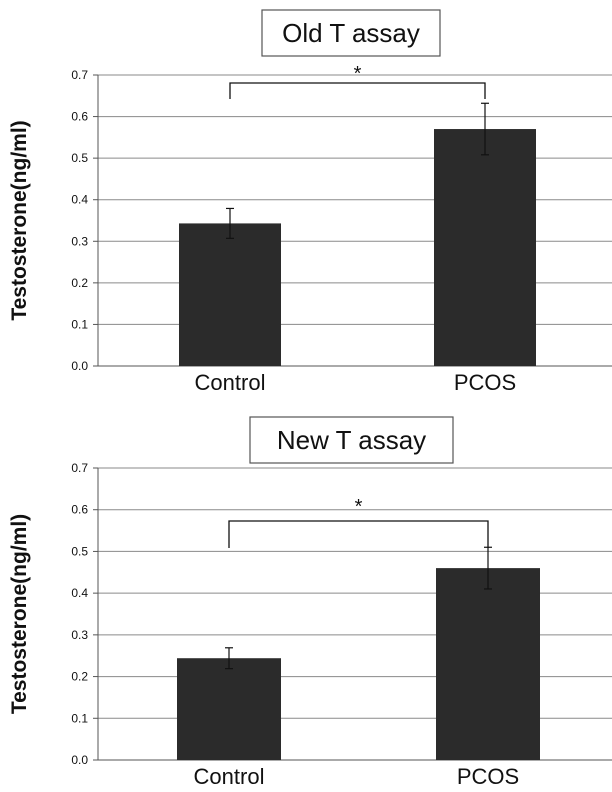 This screenshot has height=792, width=612. I want to click on chart-title: Old T assay, so click(351, 33).